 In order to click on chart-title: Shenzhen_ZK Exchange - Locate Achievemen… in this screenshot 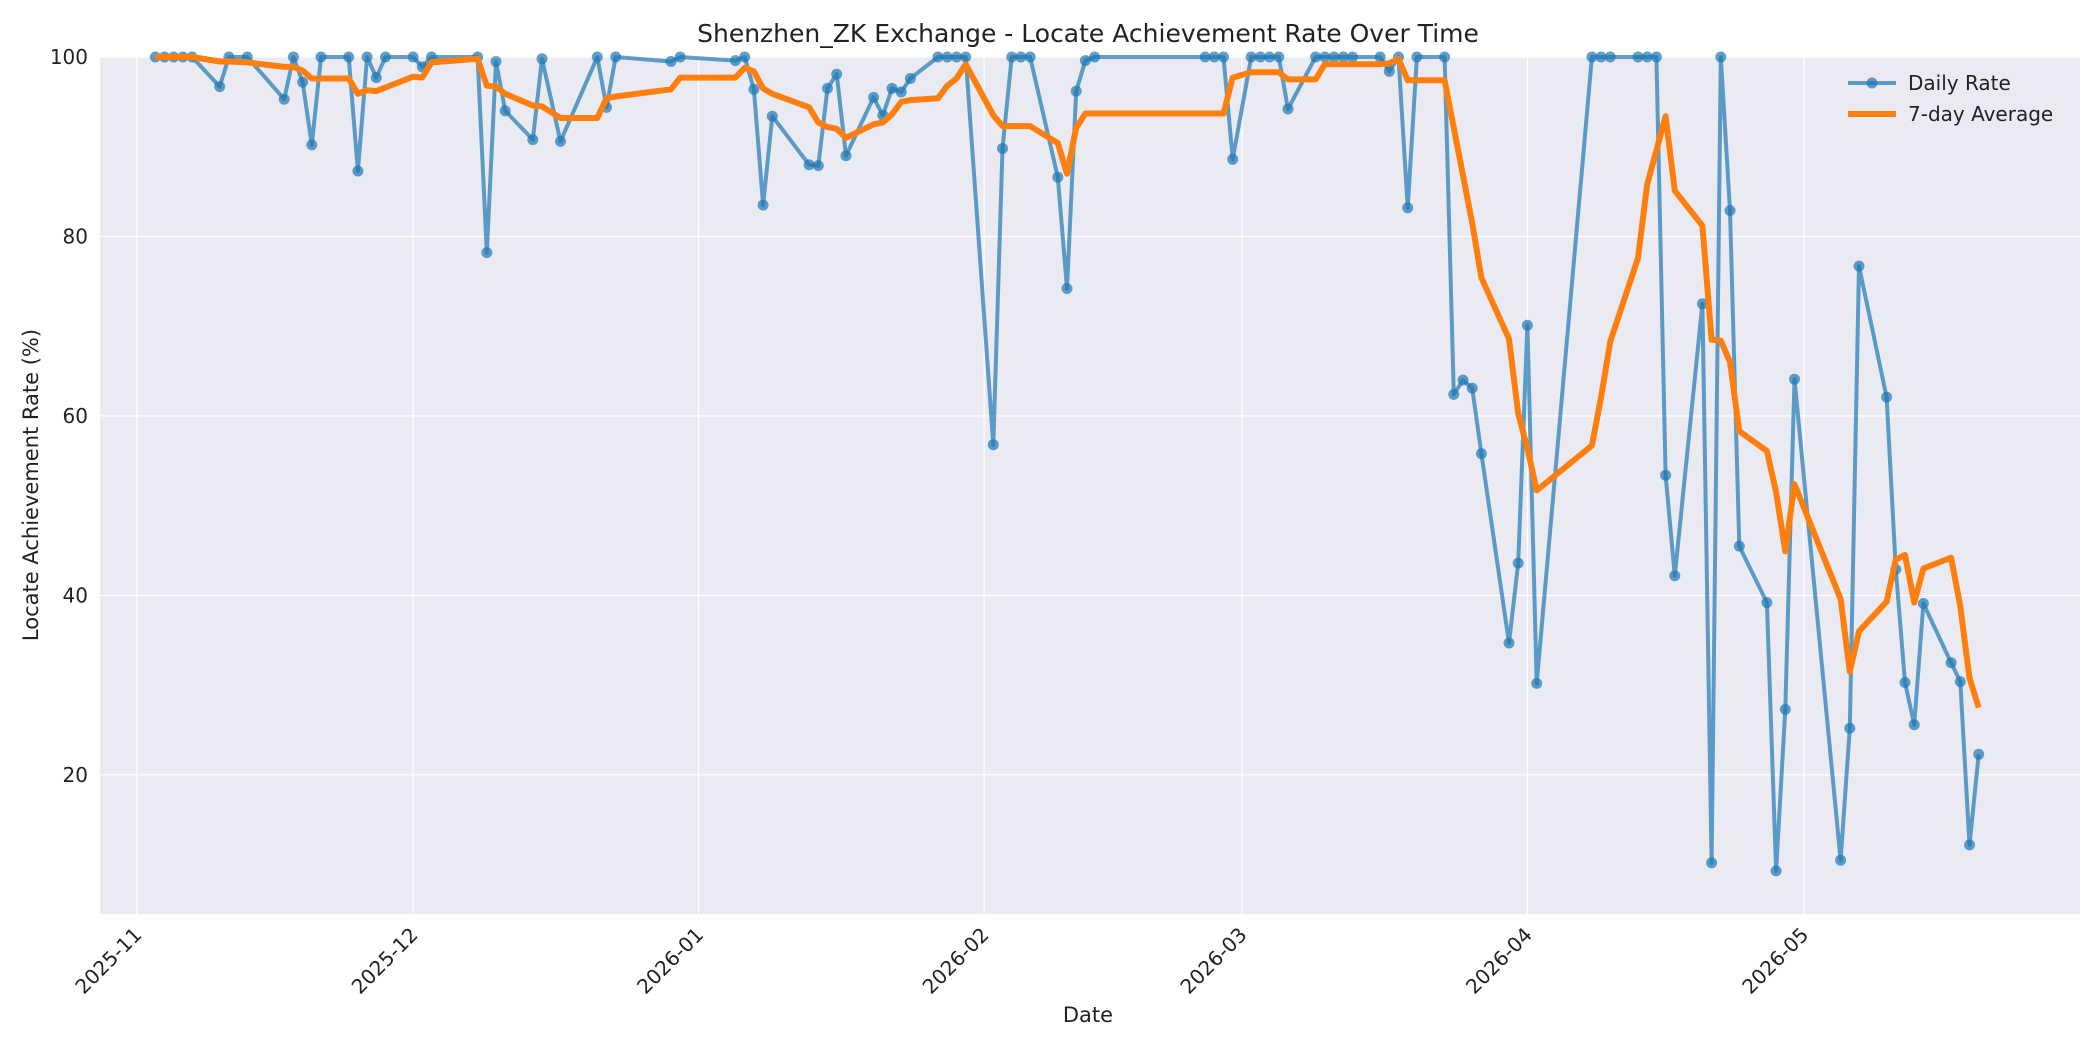, I will do `click(1088, 33)`.